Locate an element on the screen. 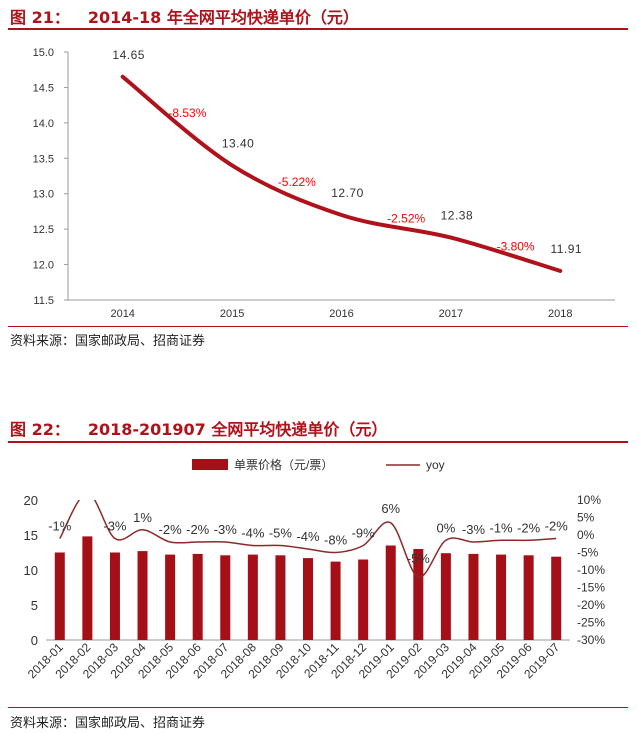  figure-21-source: 资料来源：国家邮政局、招商证券 is located at coordinates (108, 341).